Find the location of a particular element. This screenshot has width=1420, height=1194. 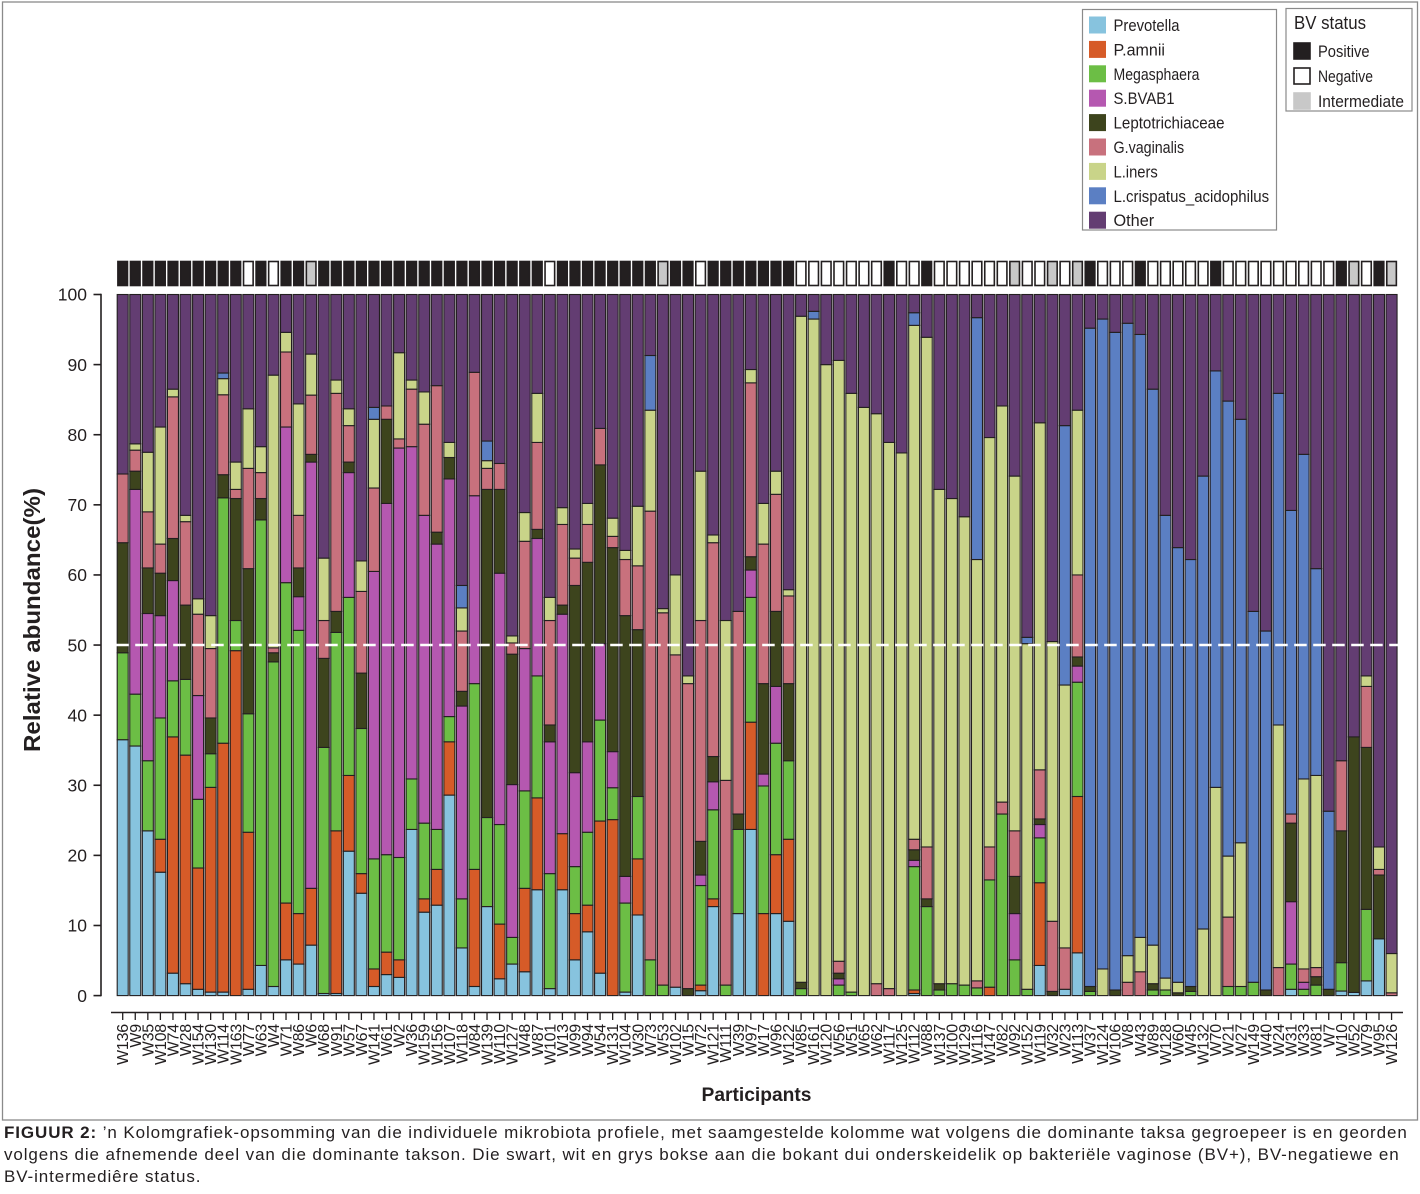

svg-text: W30 is located at coordinates (638, 1040).